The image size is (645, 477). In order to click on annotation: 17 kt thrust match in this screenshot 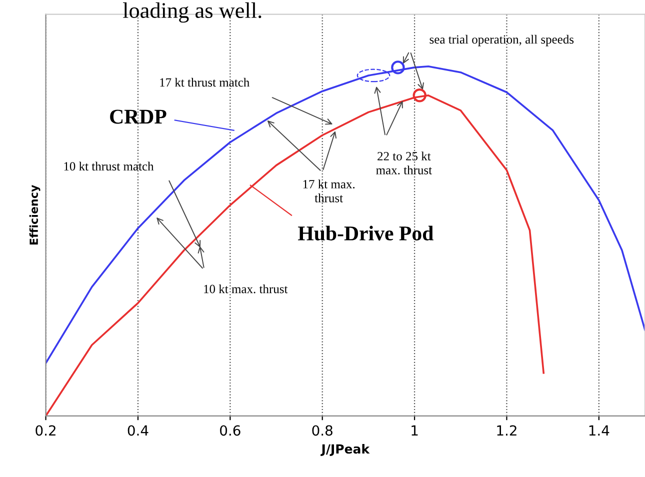, I will do `click(205, 82)`.